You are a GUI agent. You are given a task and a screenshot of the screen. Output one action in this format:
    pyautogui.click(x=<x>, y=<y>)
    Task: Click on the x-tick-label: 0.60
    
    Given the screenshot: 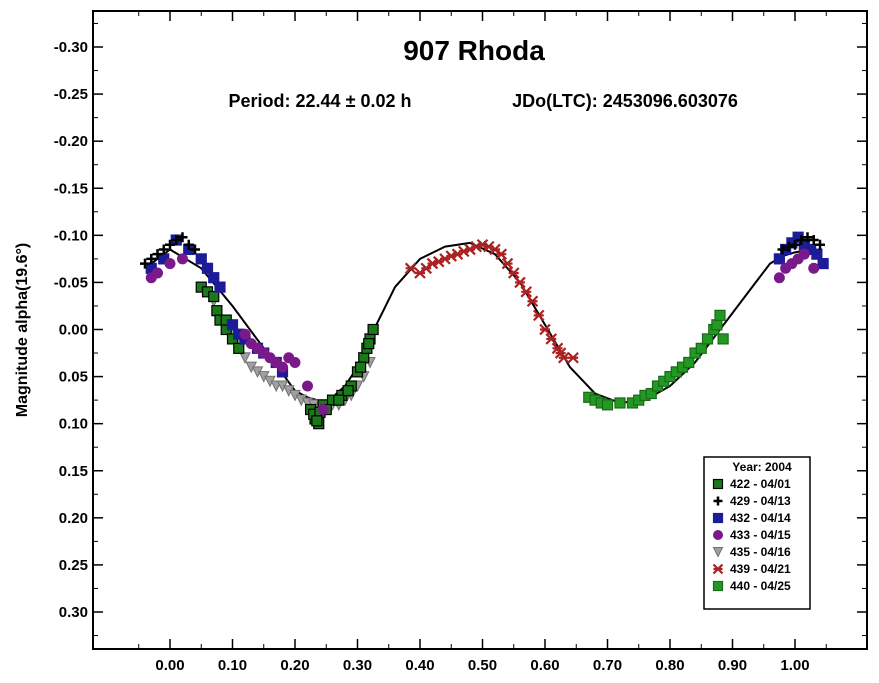 What is the action you would take?
    pyautogui.click(x=544, y=665)
    